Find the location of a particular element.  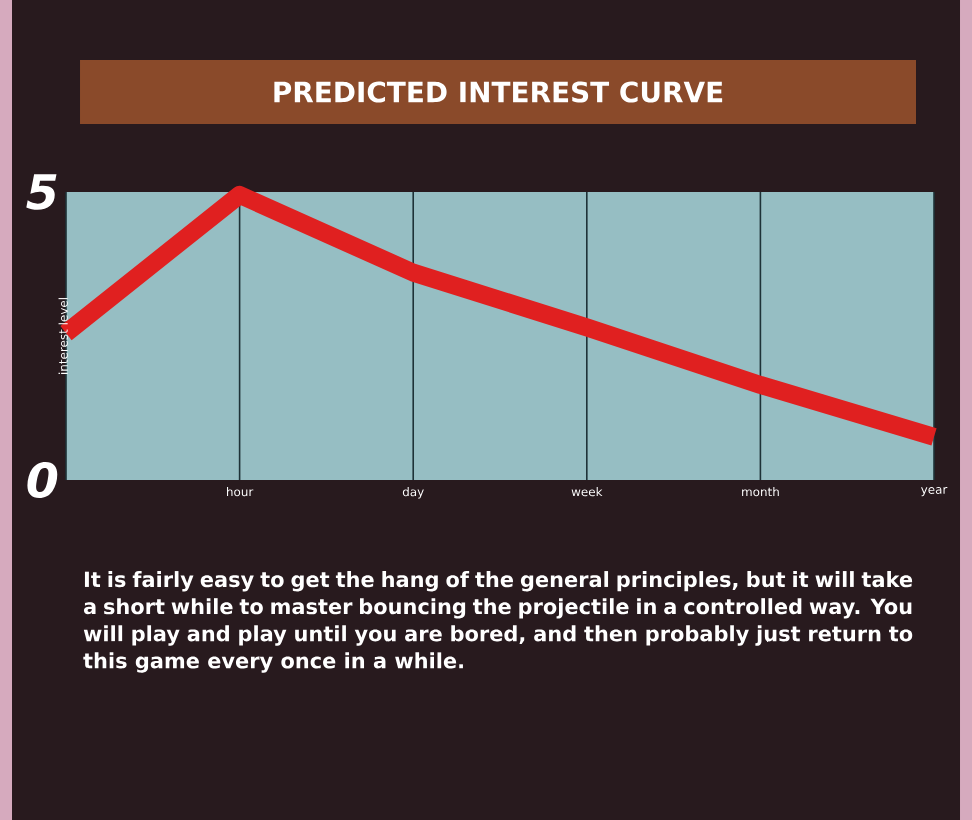

chart-title: PREDICTED INTEREST CURVE is located at coordinates (498, 92).